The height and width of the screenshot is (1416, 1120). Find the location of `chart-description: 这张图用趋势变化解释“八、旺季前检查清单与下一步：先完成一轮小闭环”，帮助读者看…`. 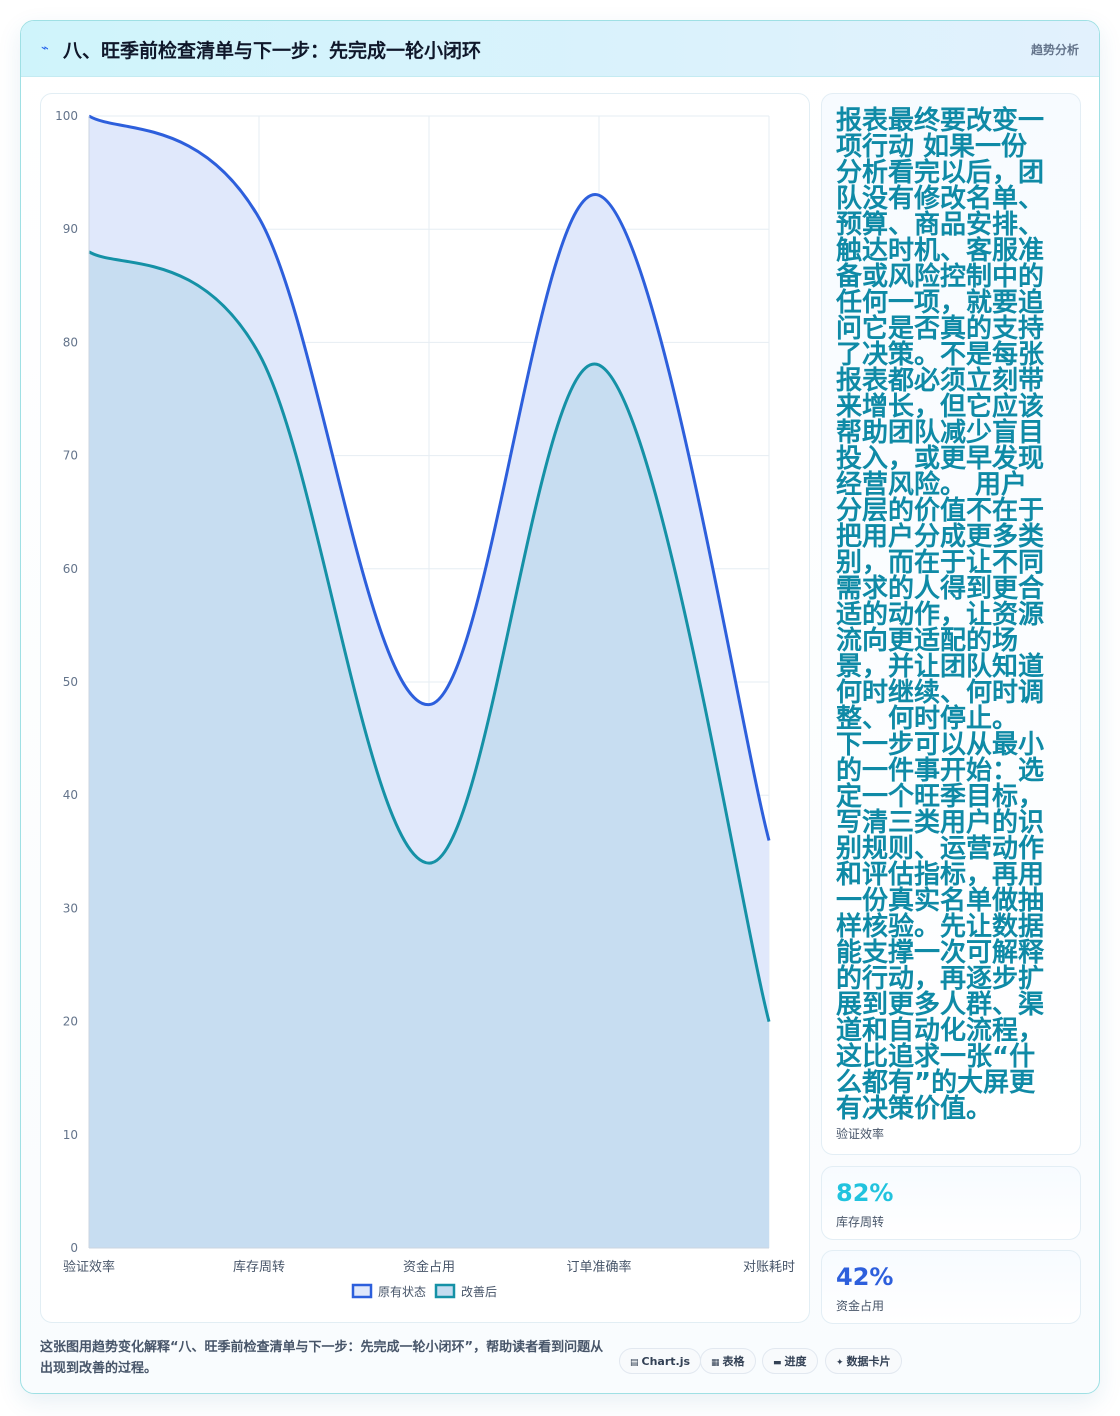

chart-description: 这张图用趋势变化解释“八、旺季前检查清单与下一步：先完成一轮小闭环”，帮助读者看… is located at coordinates (322, 1358).